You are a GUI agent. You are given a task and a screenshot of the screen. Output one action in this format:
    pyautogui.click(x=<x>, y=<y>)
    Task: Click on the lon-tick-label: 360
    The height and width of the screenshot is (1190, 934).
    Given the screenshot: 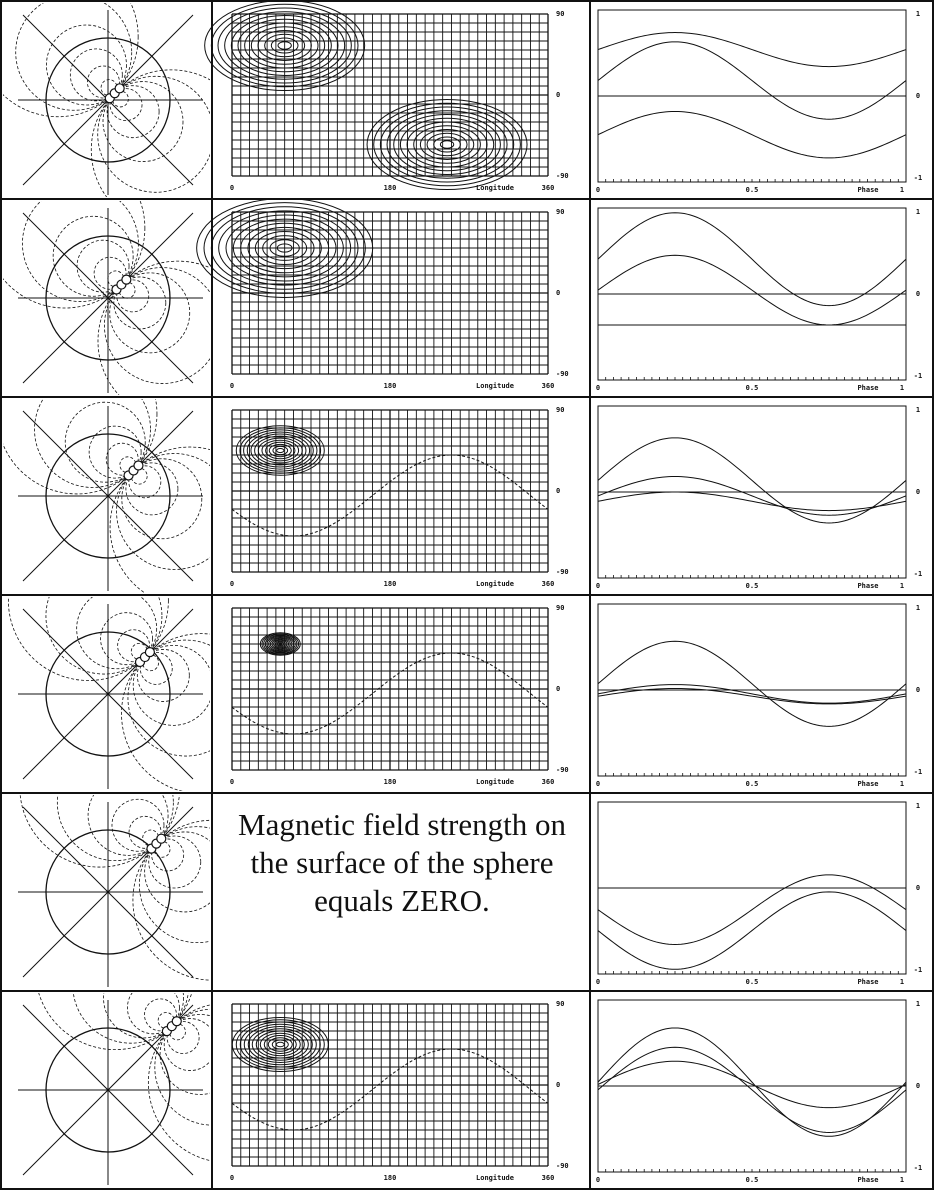 What is the action you would take?
    pyautogui.click(x=548, y=386)
    